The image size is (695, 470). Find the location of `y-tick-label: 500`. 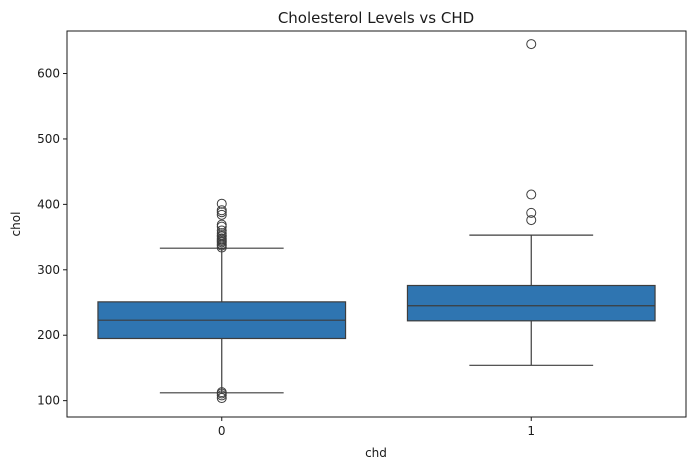

y-tick-label: 500 is located at coordinates (48, 139).